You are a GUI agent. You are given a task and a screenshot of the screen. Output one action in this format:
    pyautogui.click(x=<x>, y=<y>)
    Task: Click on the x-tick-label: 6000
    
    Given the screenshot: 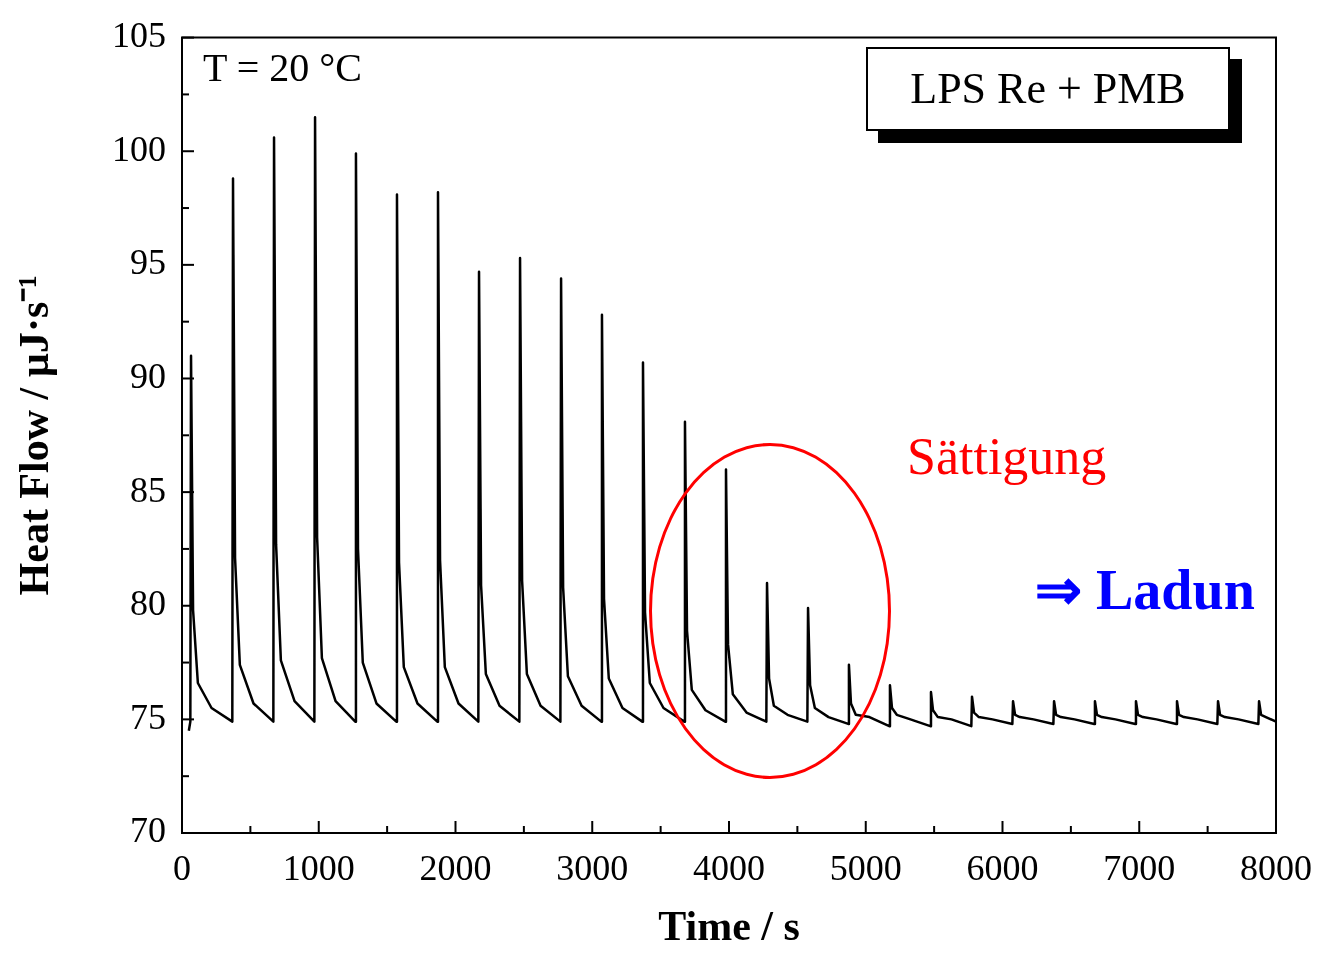 What is the action you would take?
    pyautogui.click(x=1002, y=868)
    